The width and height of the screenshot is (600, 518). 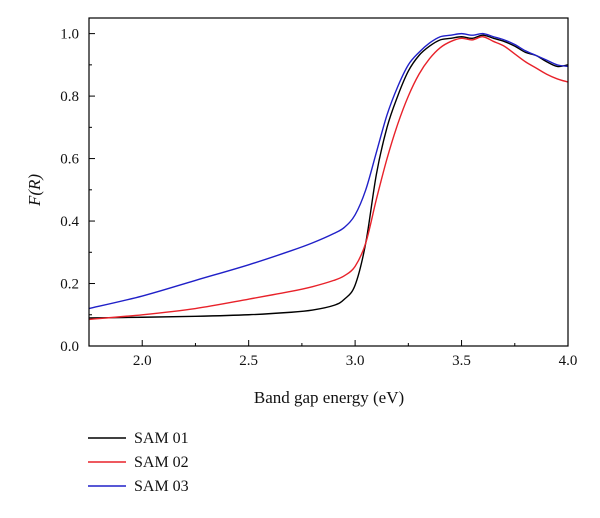 I want to click on legend: SAM 01 SAM 02 SAM 03, so click(x=138, y=462).